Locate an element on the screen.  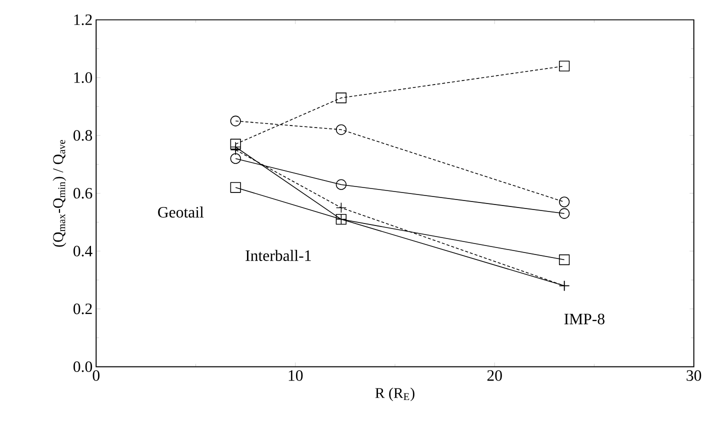
annotation: IMP-8 is located at coordinates (584, 319).